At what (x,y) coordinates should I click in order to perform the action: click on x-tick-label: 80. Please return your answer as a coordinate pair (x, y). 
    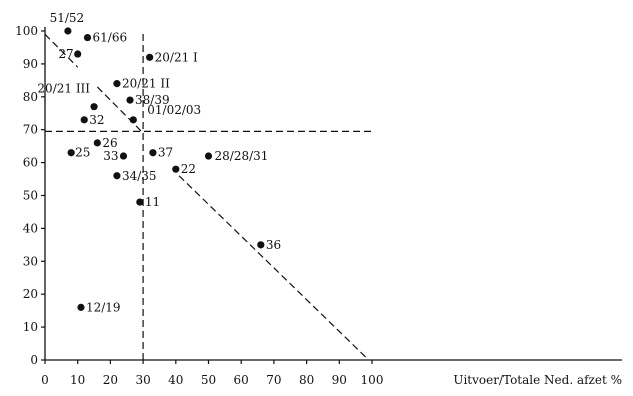
    Looking at the image, I should click on (306, 380).